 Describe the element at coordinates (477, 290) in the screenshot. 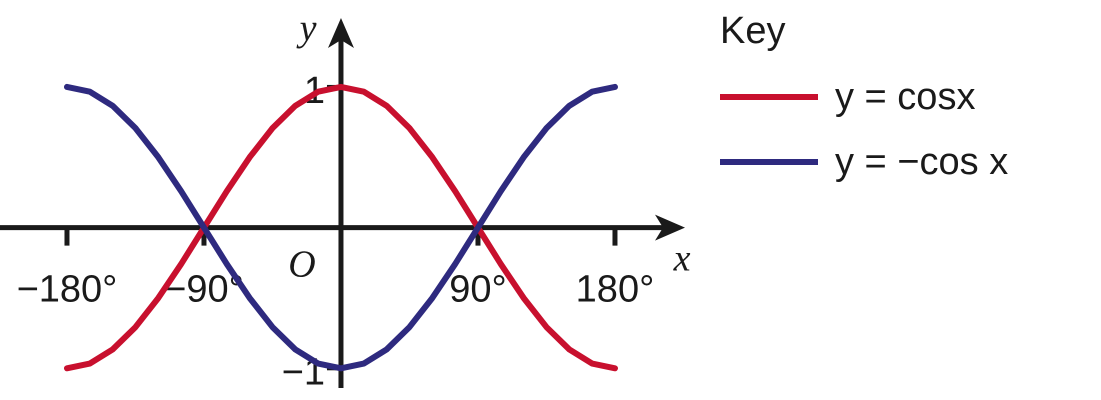

I see `x-tick-label: 90°` at that location.